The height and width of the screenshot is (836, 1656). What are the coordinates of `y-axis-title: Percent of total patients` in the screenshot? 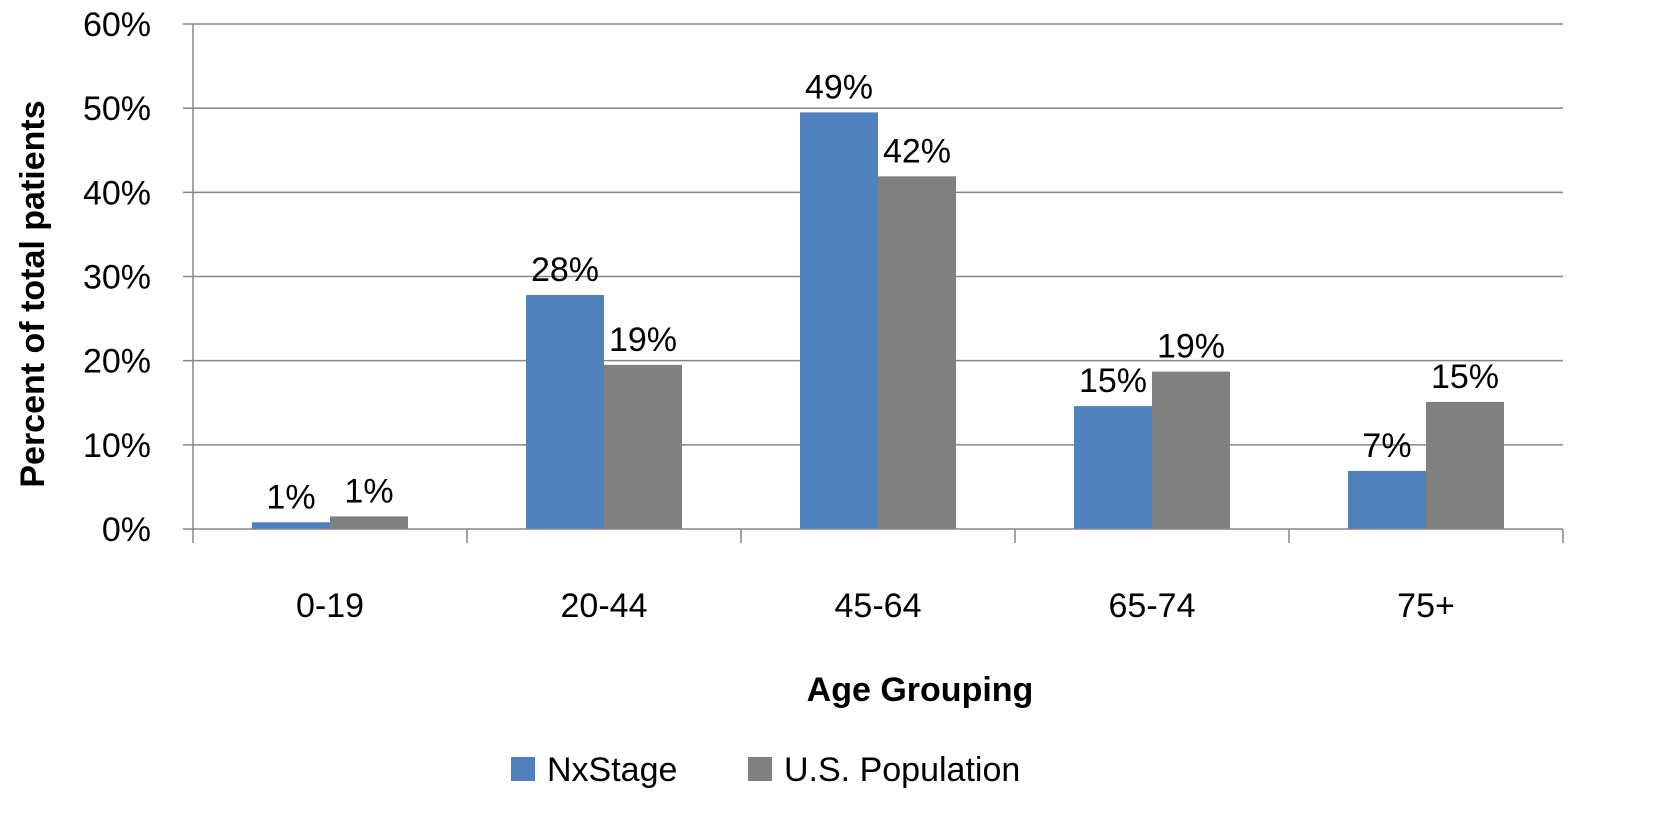 It's located at (33, 293).